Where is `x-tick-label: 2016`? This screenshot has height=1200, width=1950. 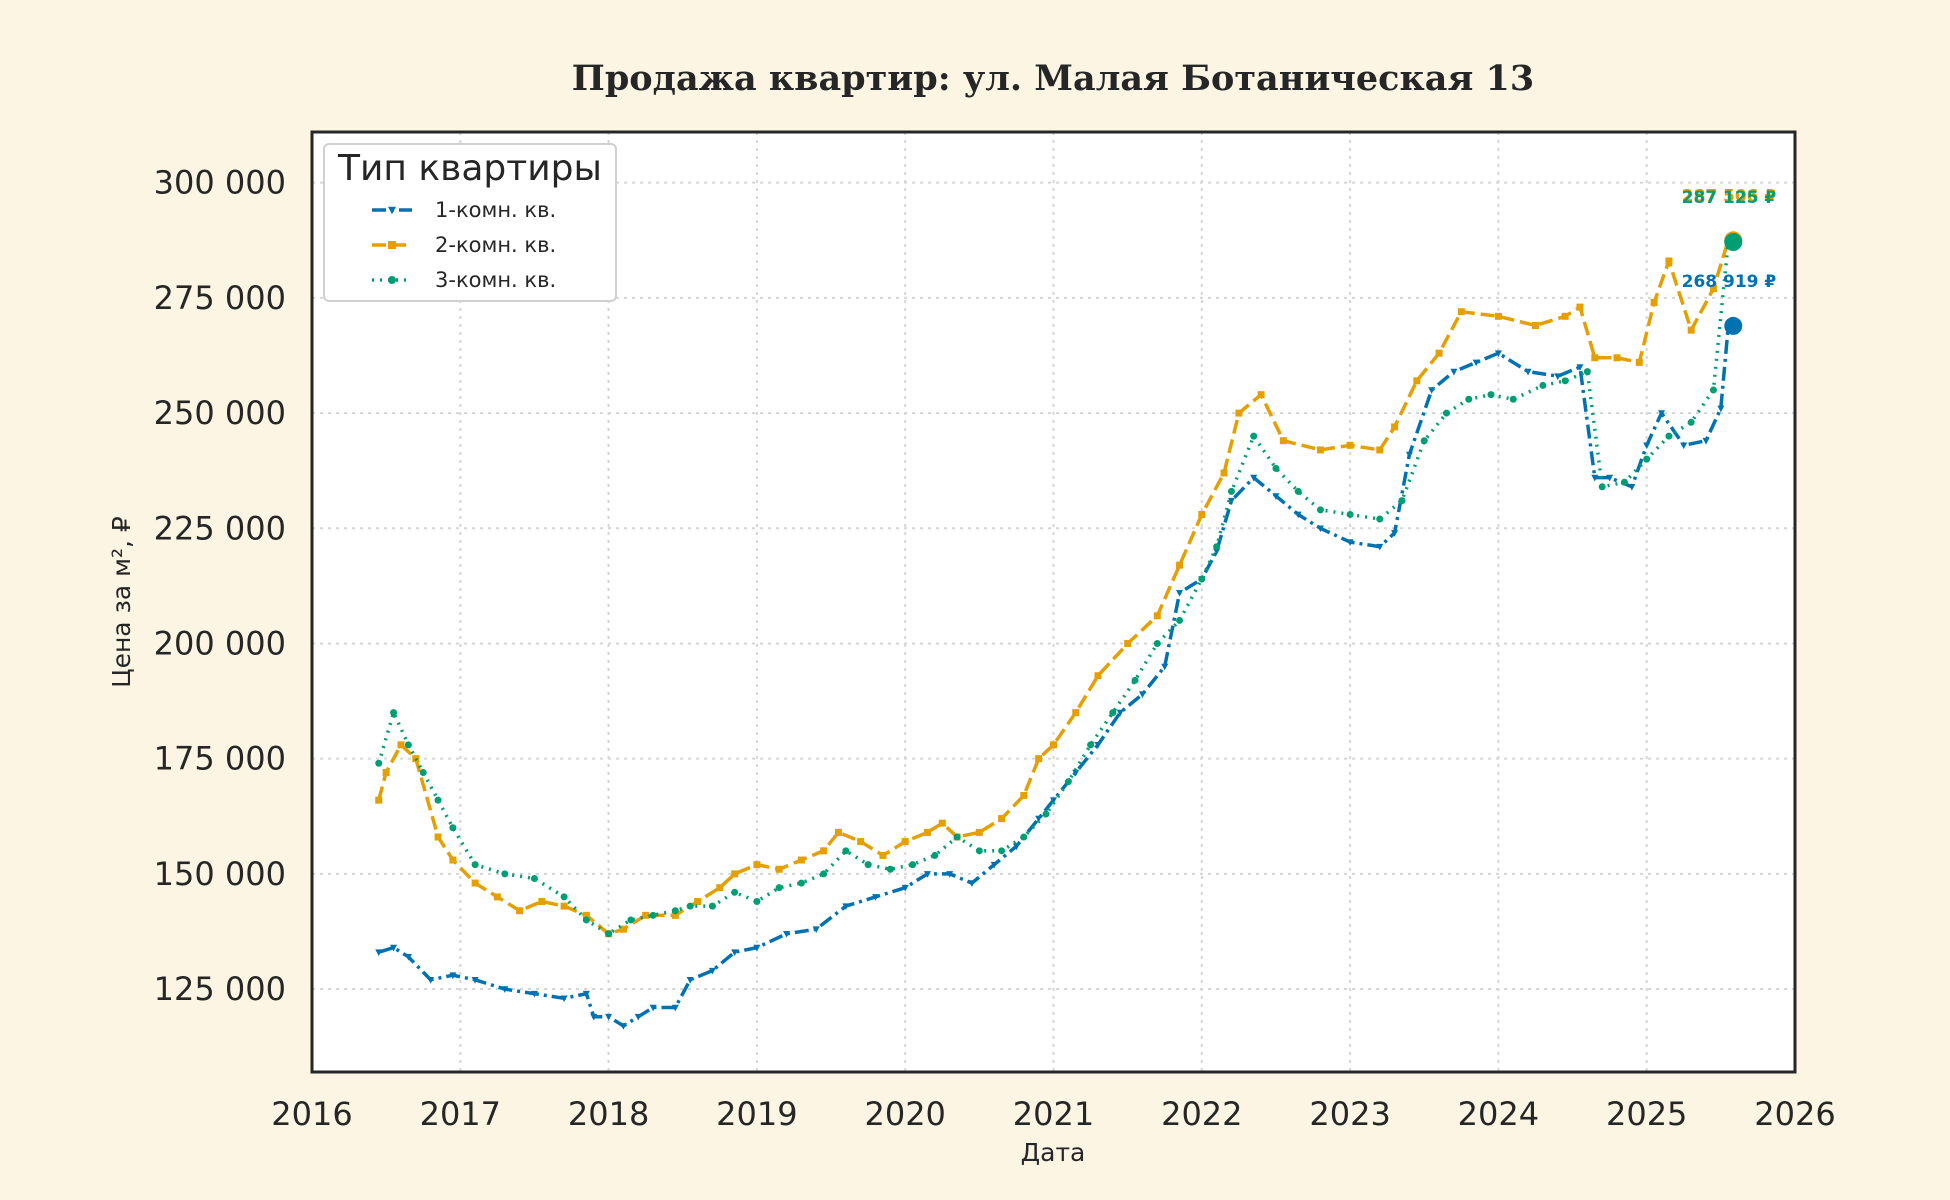 x-tick-label: 2016 is located at coordinates (311, 1114).